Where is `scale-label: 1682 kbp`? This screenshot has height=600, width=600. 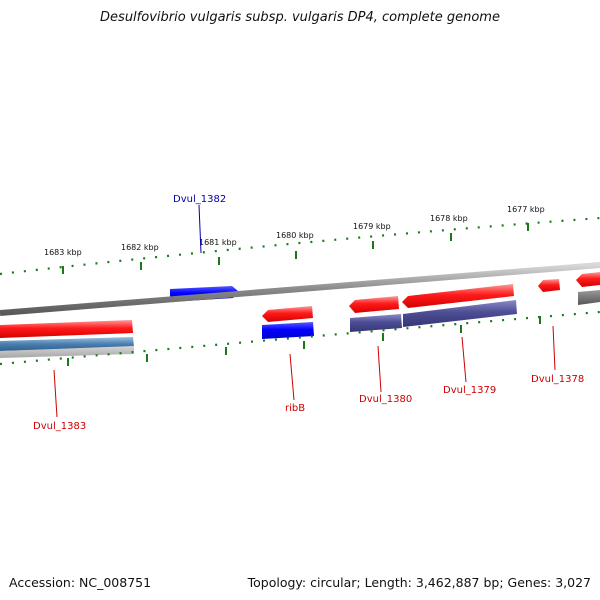 scale-label: 1682 kbp is located at coordinates (140, 247).